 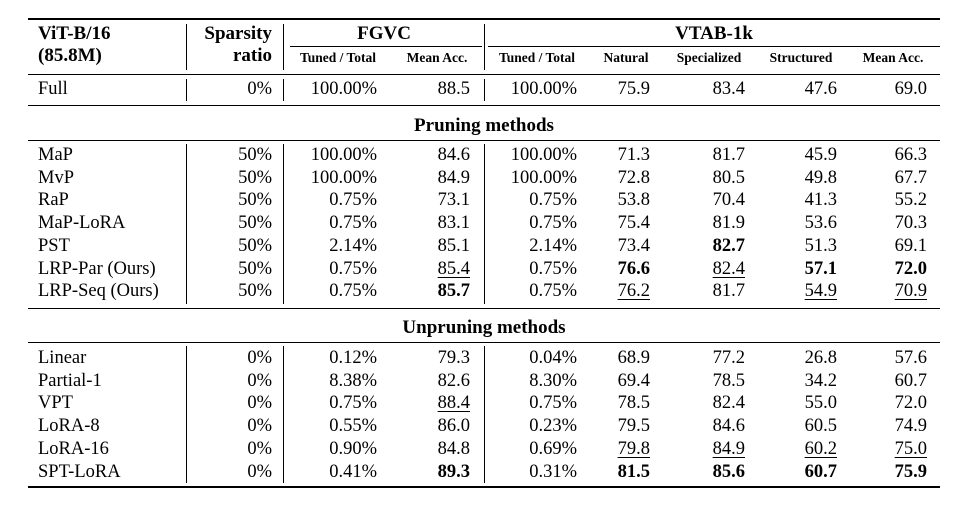 I want to click on value-cell: 89.3, so click(x=453, y=471).